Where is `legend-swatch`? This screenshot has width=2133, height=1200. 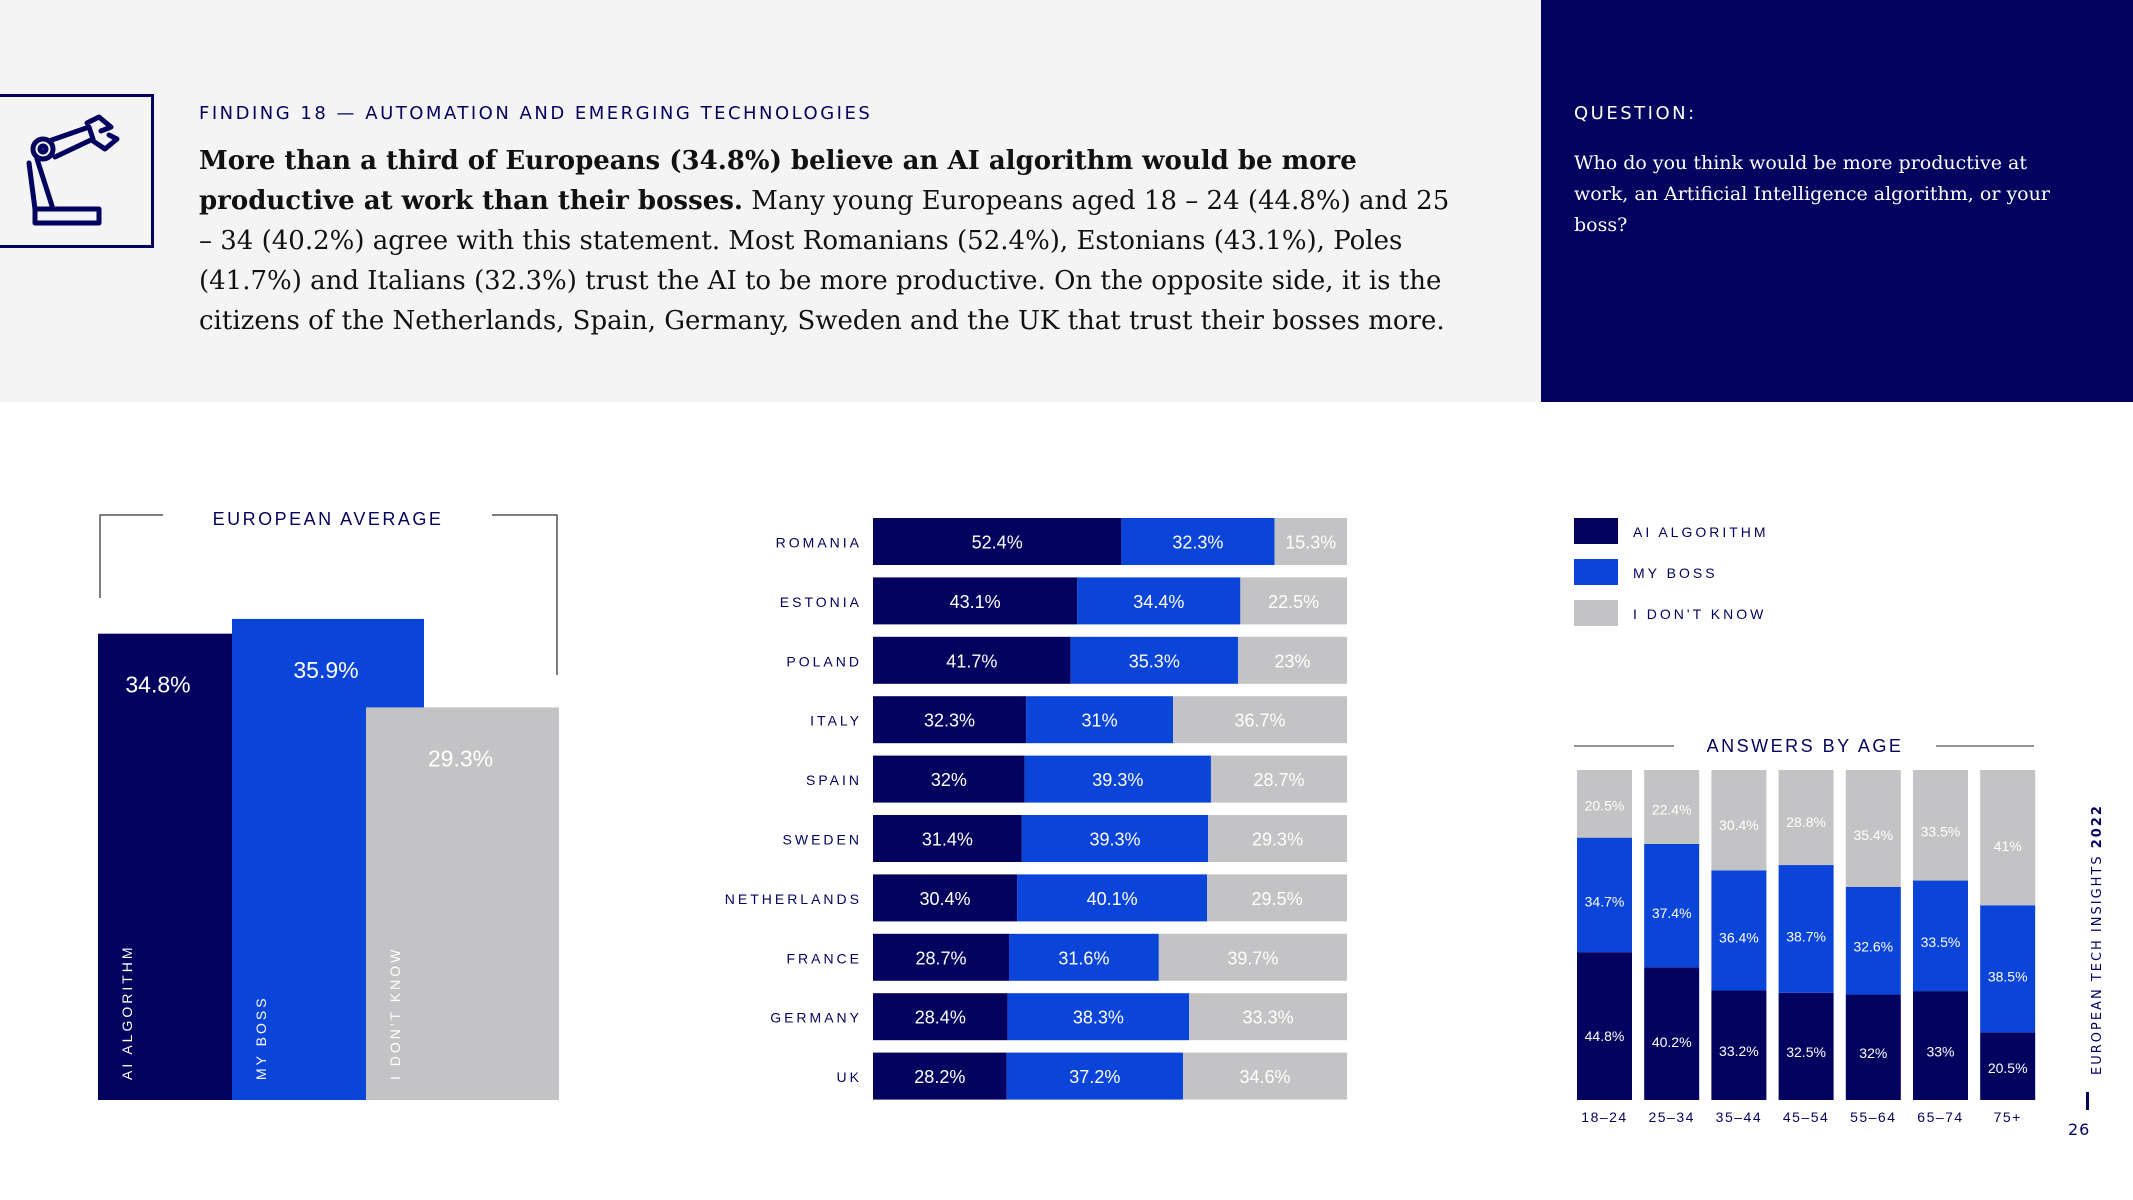 legend-swatch is located at coordinates (1596, 613).